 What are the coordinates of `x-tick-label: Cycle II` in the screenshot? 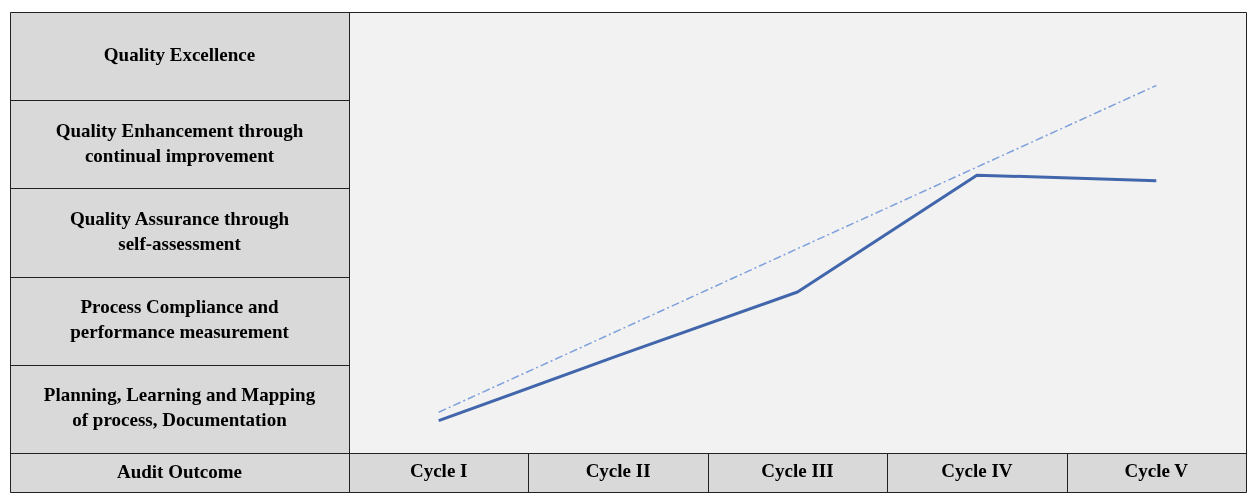 It's located at (618, 471).